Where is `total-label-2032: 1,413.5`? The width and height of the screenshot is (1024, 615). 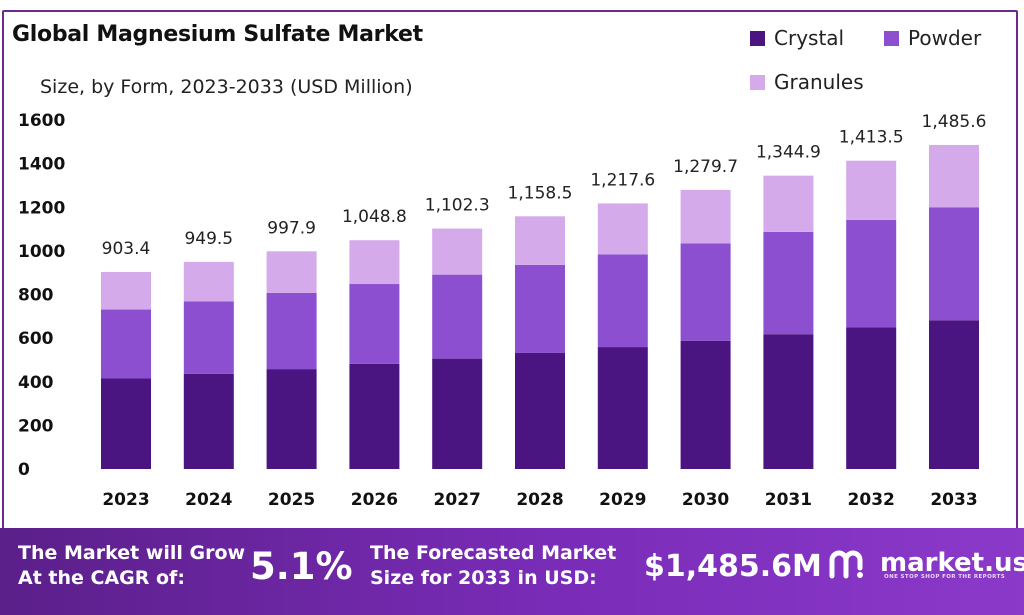
total-label-2032: 1,413.5 is located at coordinates (871, 138).